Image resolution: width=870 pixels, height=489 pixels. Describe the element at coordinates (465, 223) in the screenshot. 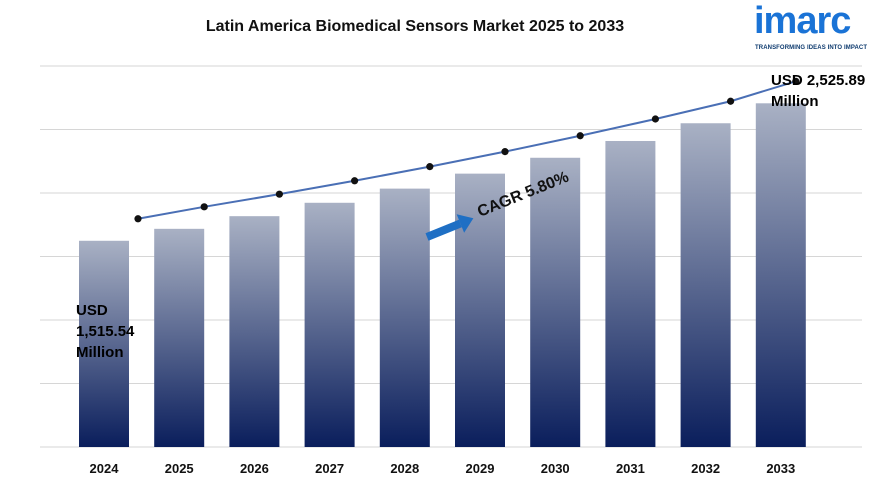

I see `cagr-arrow-head` at that location.